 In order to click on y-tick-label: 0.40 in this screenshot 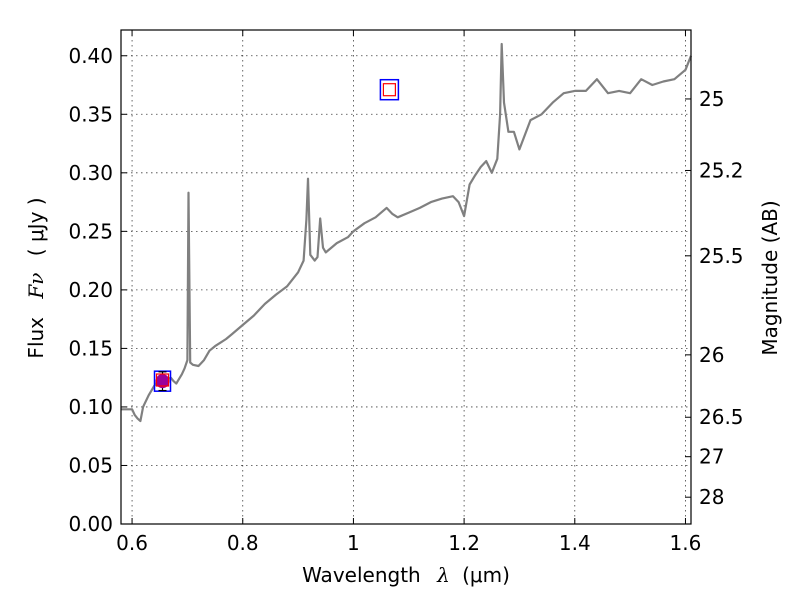, I will do `click(90, 56)`.